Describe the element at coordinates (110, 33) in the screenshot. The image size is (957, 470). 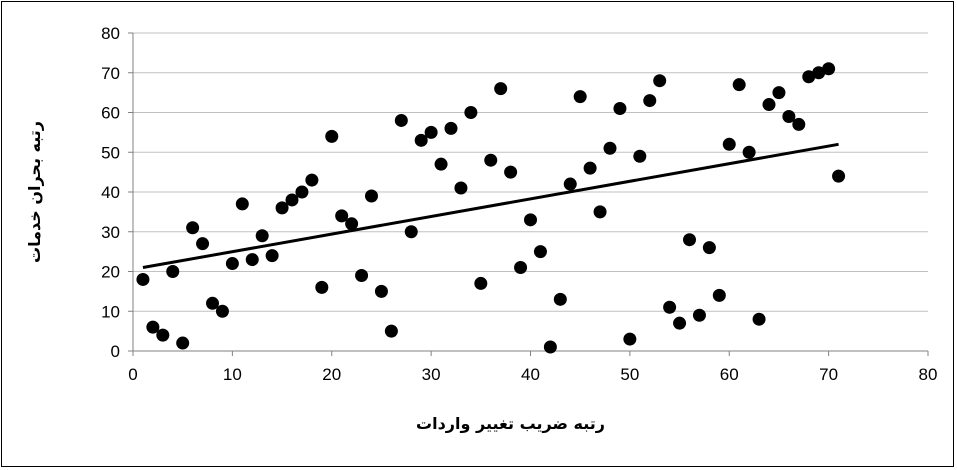
I see `y-tick-label: 80` at that location.